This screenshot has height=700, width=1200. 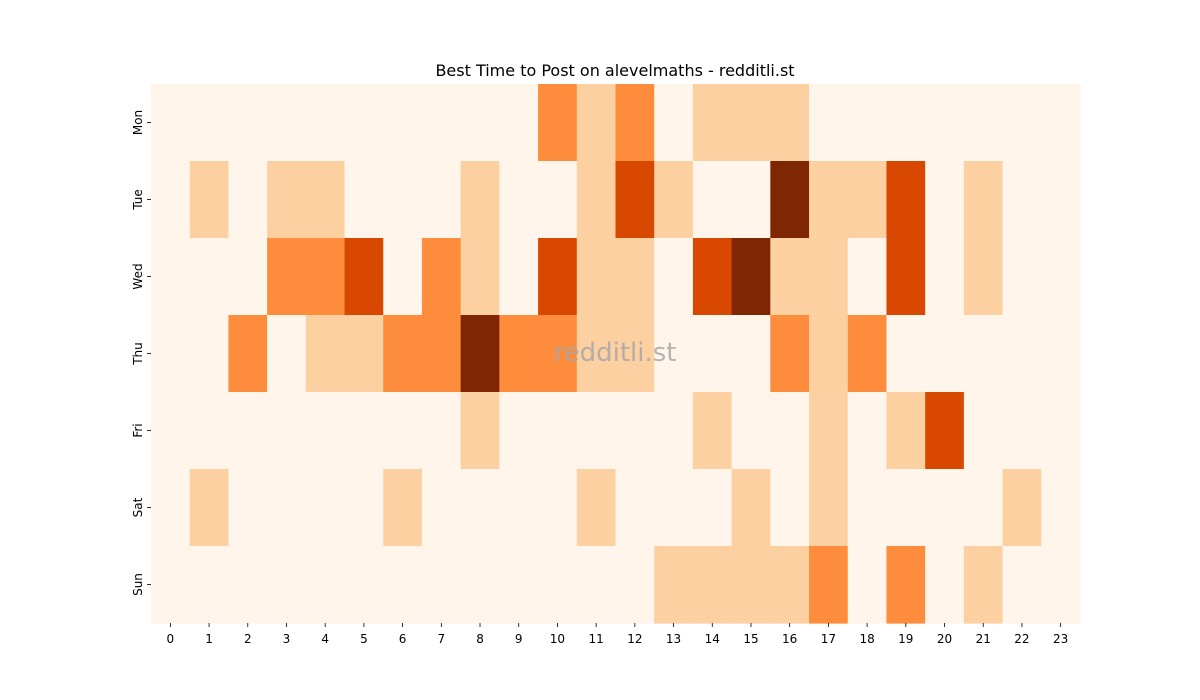 What do you see at coordinates (480, 639) in the screenshot?
I see `x-tick-label: 8` at bounding box center [480, 639].